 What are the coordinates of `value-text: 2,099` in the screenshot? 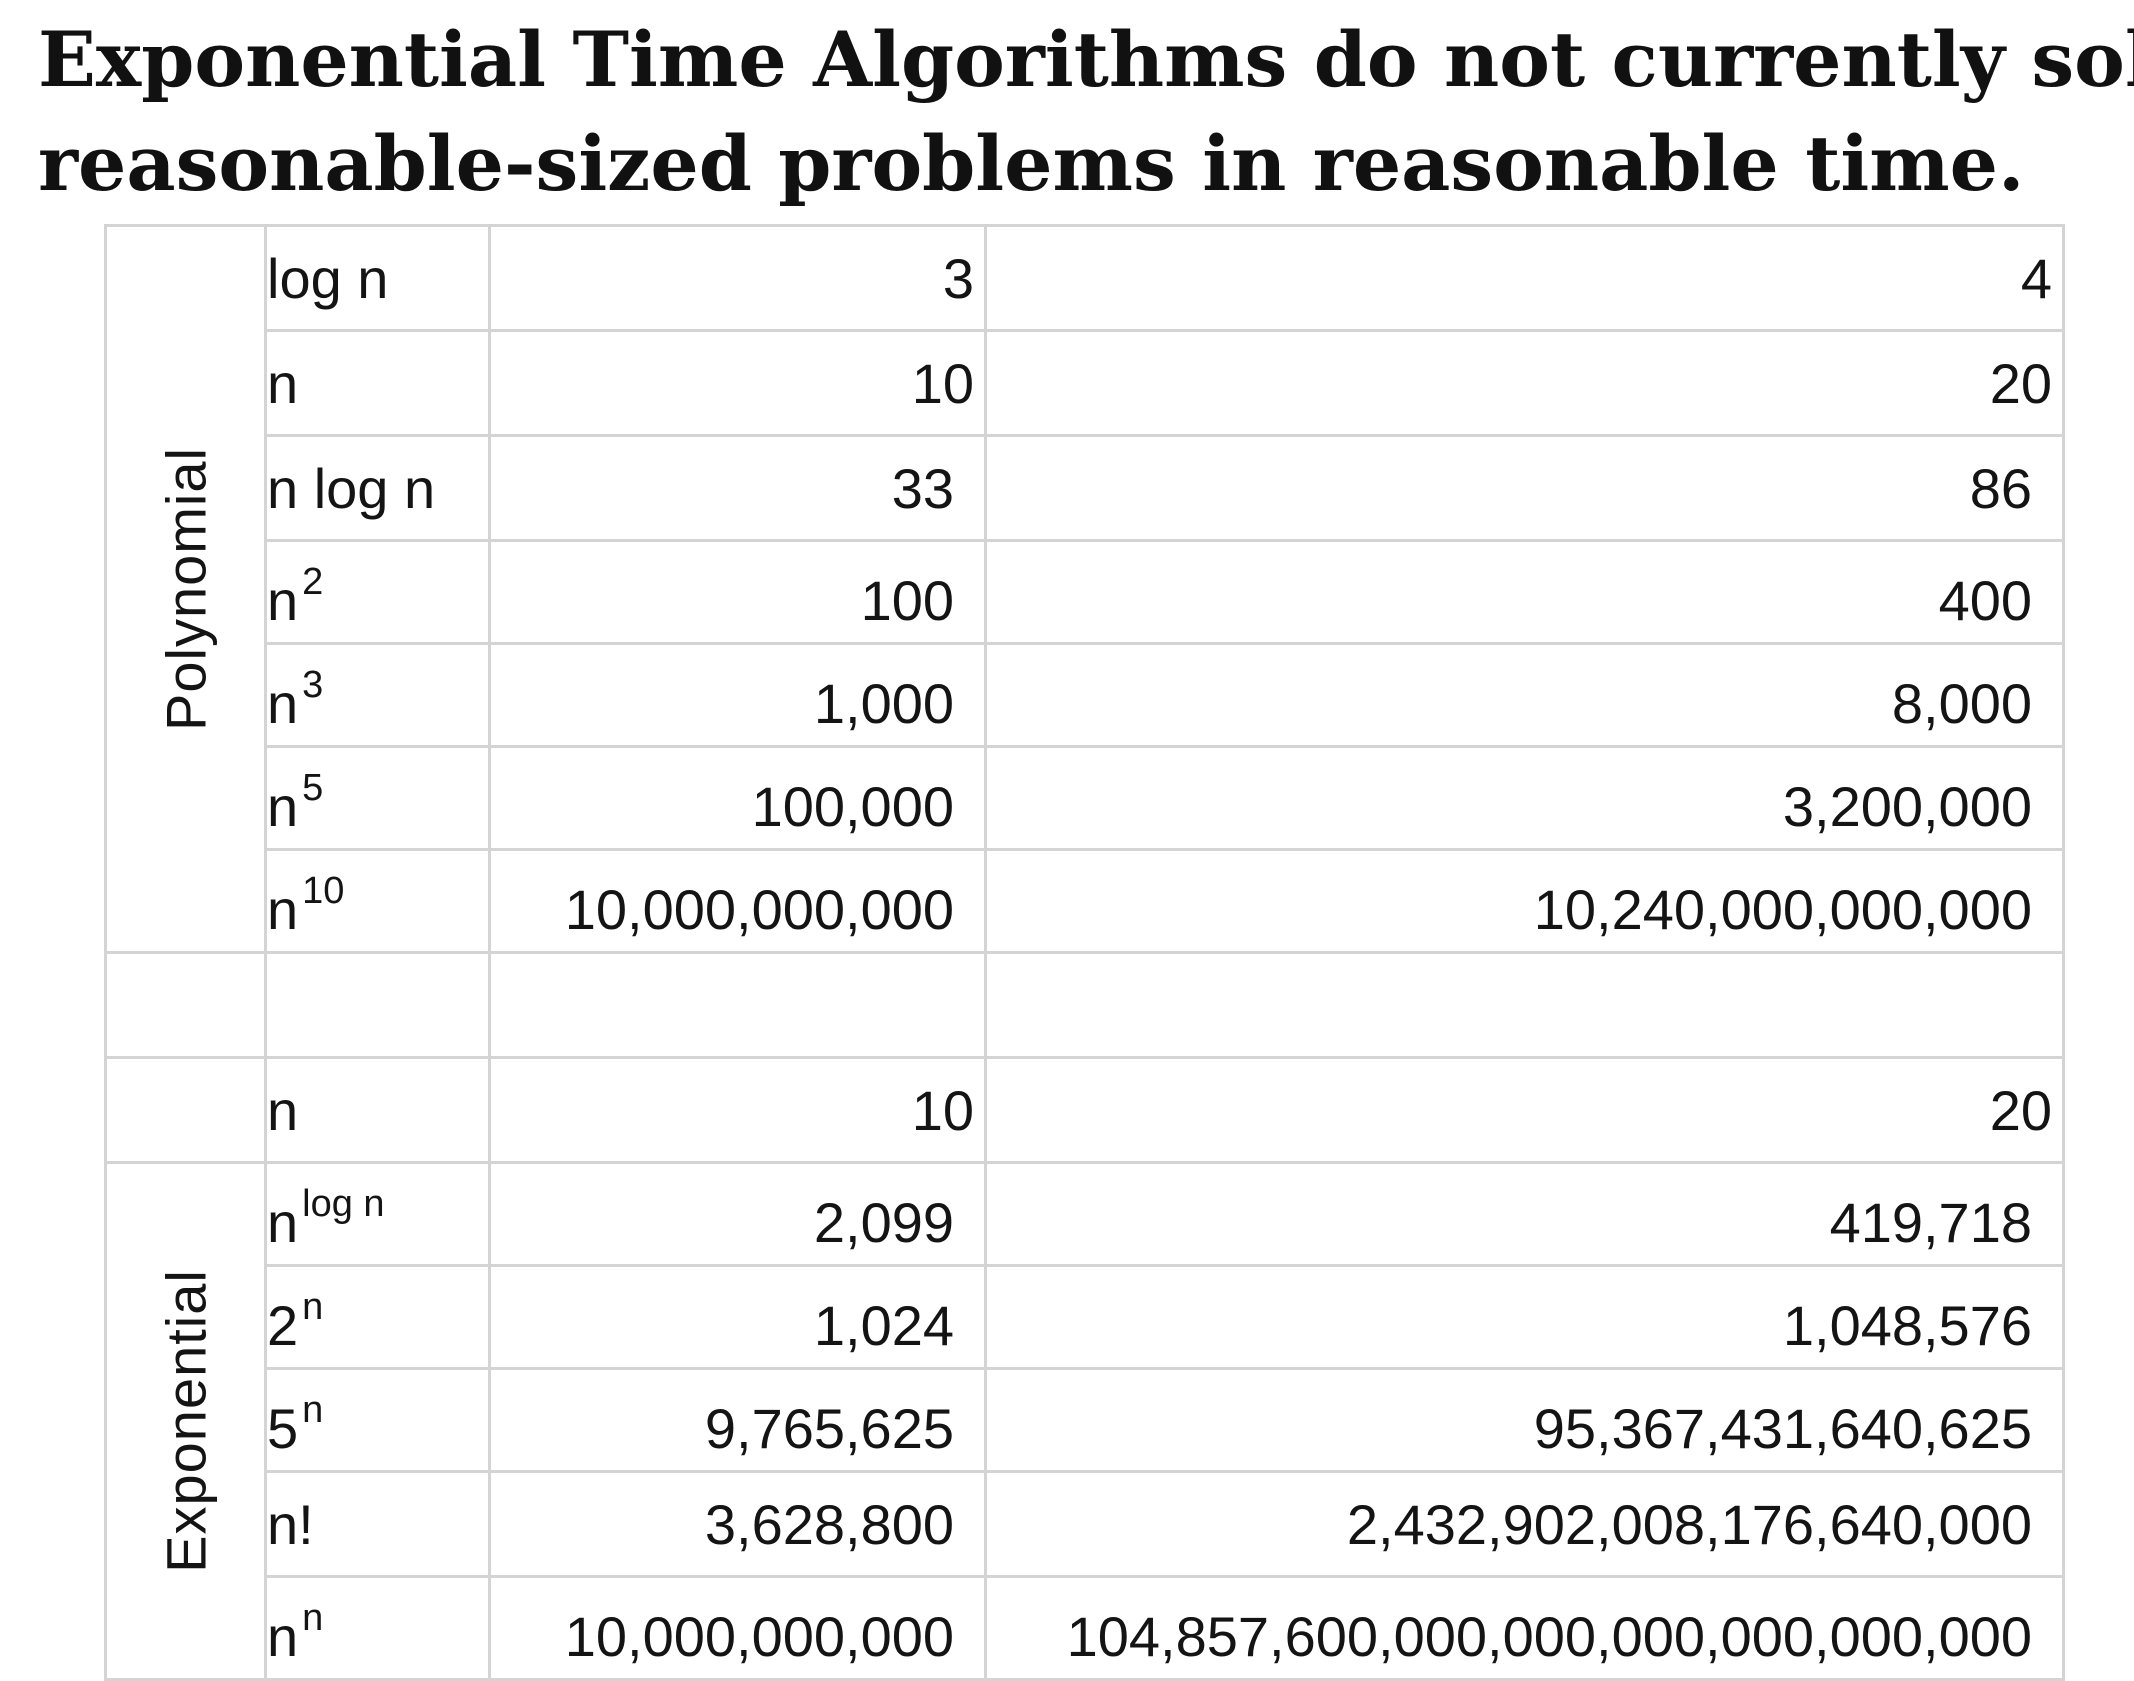 It's located at (883, 1222).